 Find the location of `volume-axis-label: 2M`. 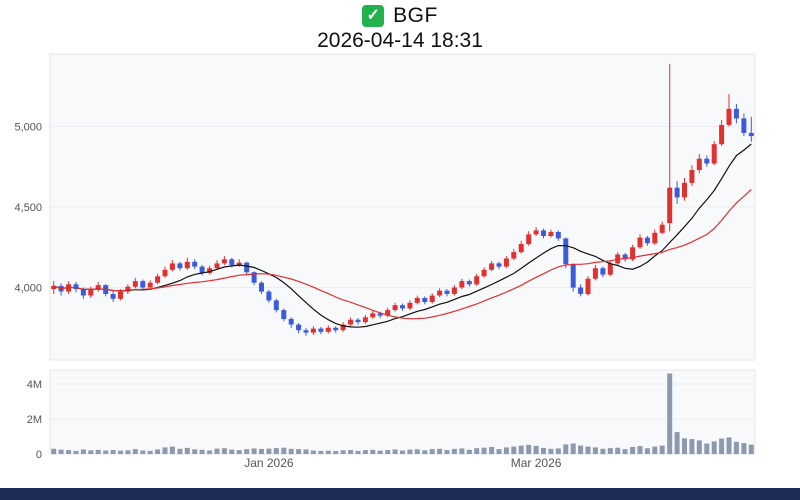

volume-axis-label: 2M is located at coordinates (34, 420).